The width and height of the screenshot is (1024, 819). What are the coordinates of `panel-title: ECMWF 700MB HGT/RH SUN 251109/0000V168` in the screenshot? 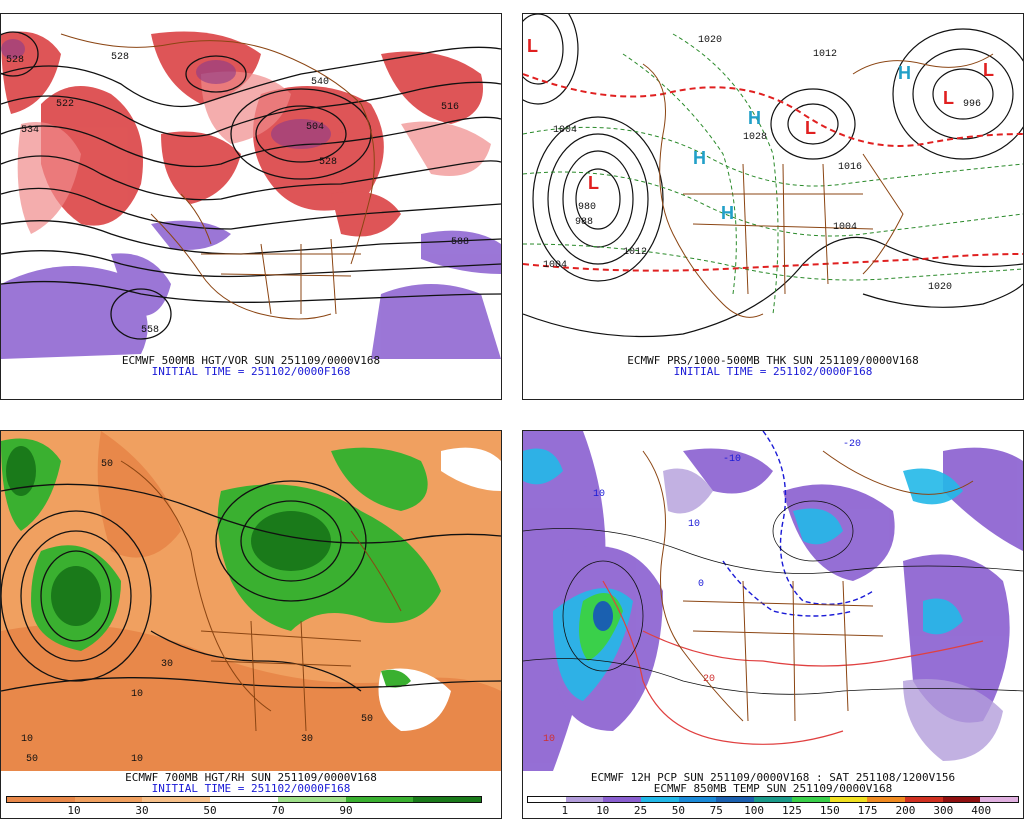 It's located at (251, 777).